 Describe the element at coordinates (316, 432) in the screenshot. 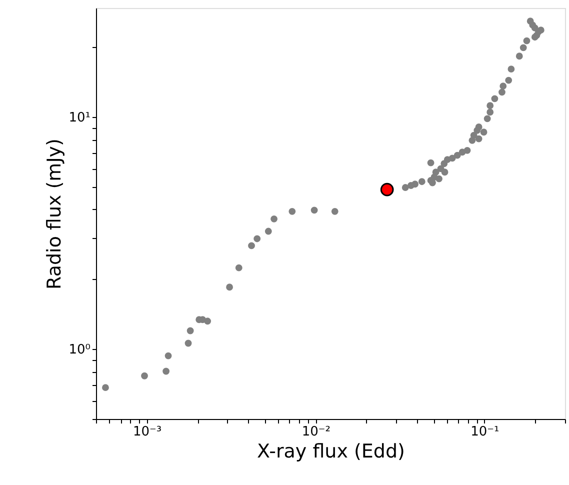

I see `x-tick-label: 10⁻²` at that location.